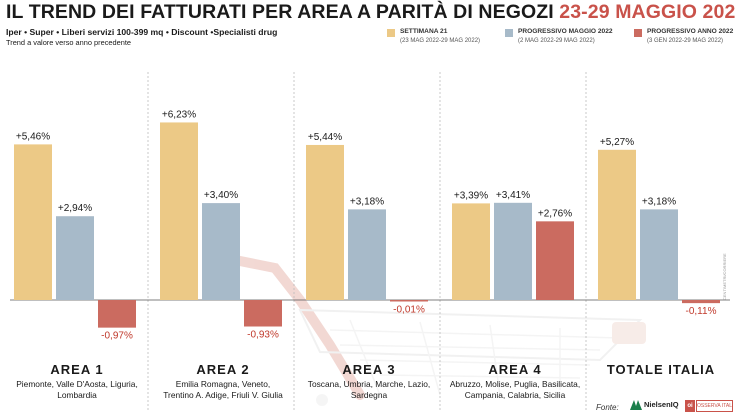 The width and height of the screenshot is (735, 416). What do you see at coordinates (607, 407) in the screenshot?
I see `source-label: Fonte:` at bounding box center [607, 407].